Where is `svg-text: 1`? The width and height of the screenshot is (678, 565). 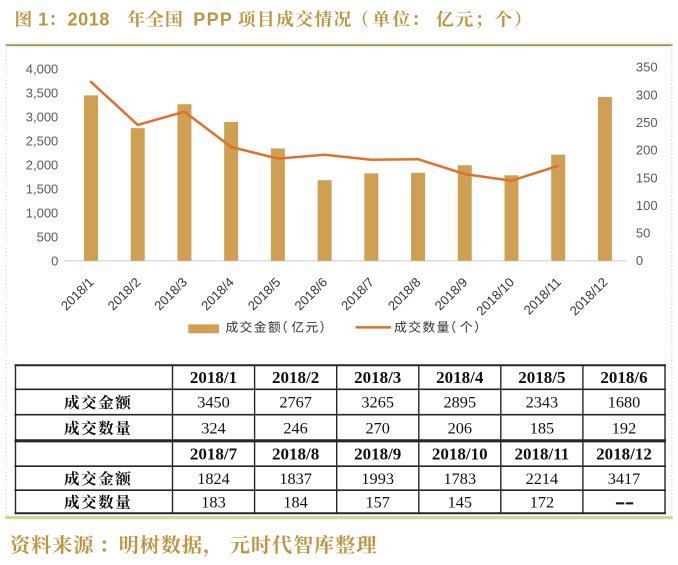
svg-text: 1 is located at coordinates (43, 20).